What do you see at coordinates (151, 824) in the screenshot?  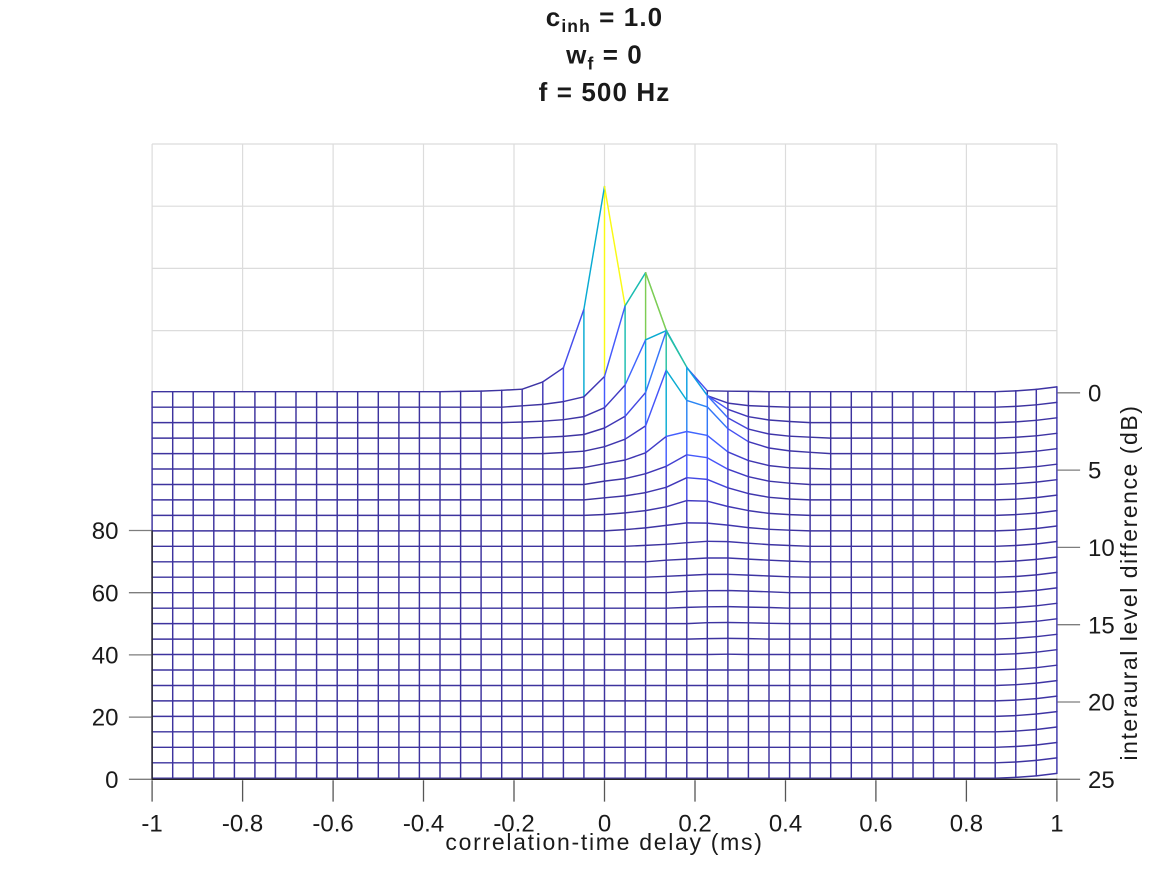 I see `svg-text: -1` at bounding box center [151, 824].